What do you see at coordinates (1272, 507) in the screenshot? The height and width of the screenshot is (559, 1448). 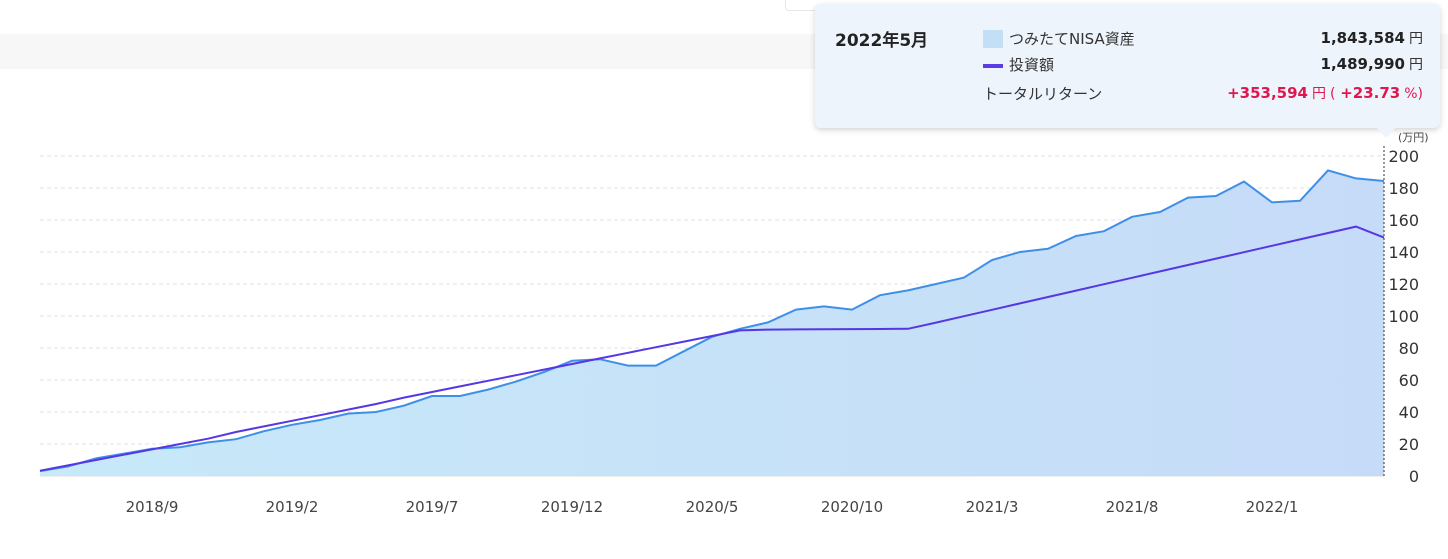 I see `x-tick-label: 2022/1` at bounding box center [1272, 507].